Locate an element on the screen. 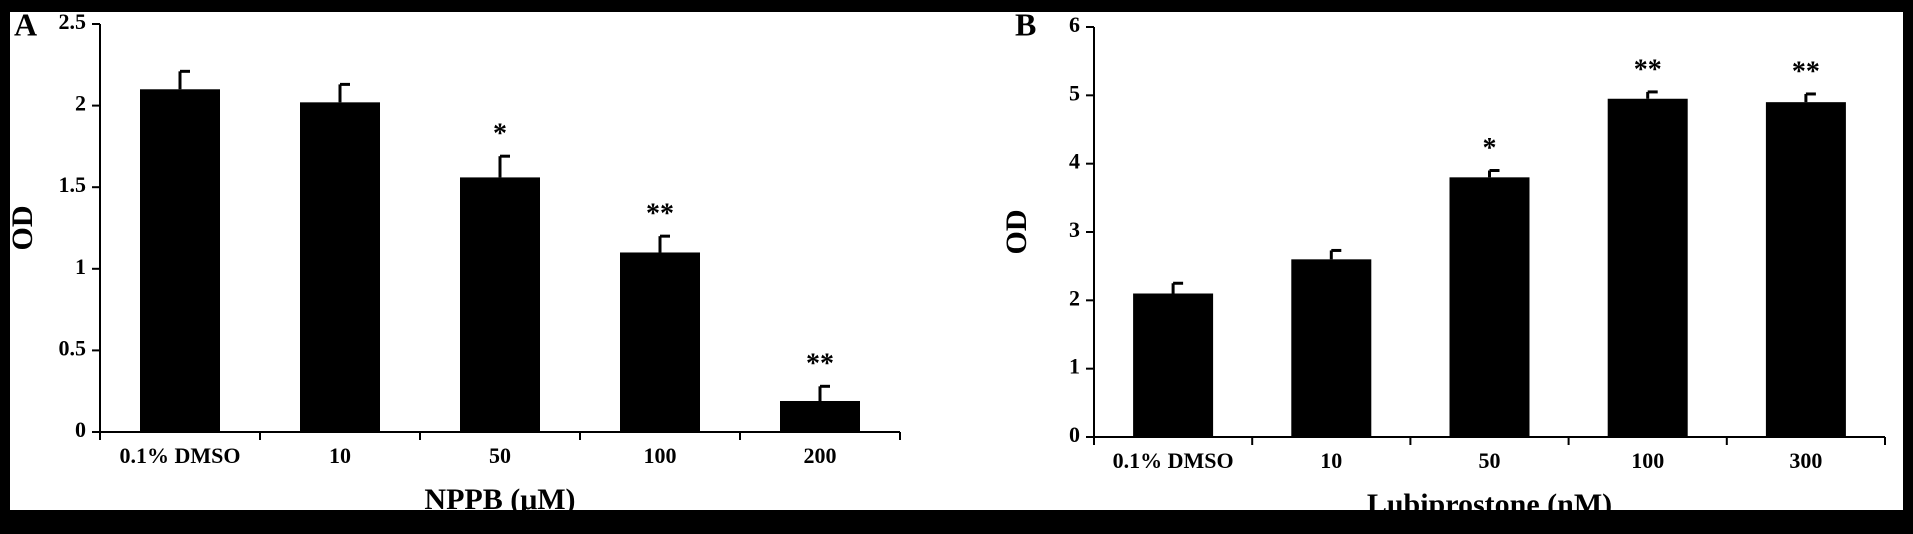 The width and height of the screenshot is (1913, 534). y-tick-label: 2.5 is located at coordinates (73, 21).